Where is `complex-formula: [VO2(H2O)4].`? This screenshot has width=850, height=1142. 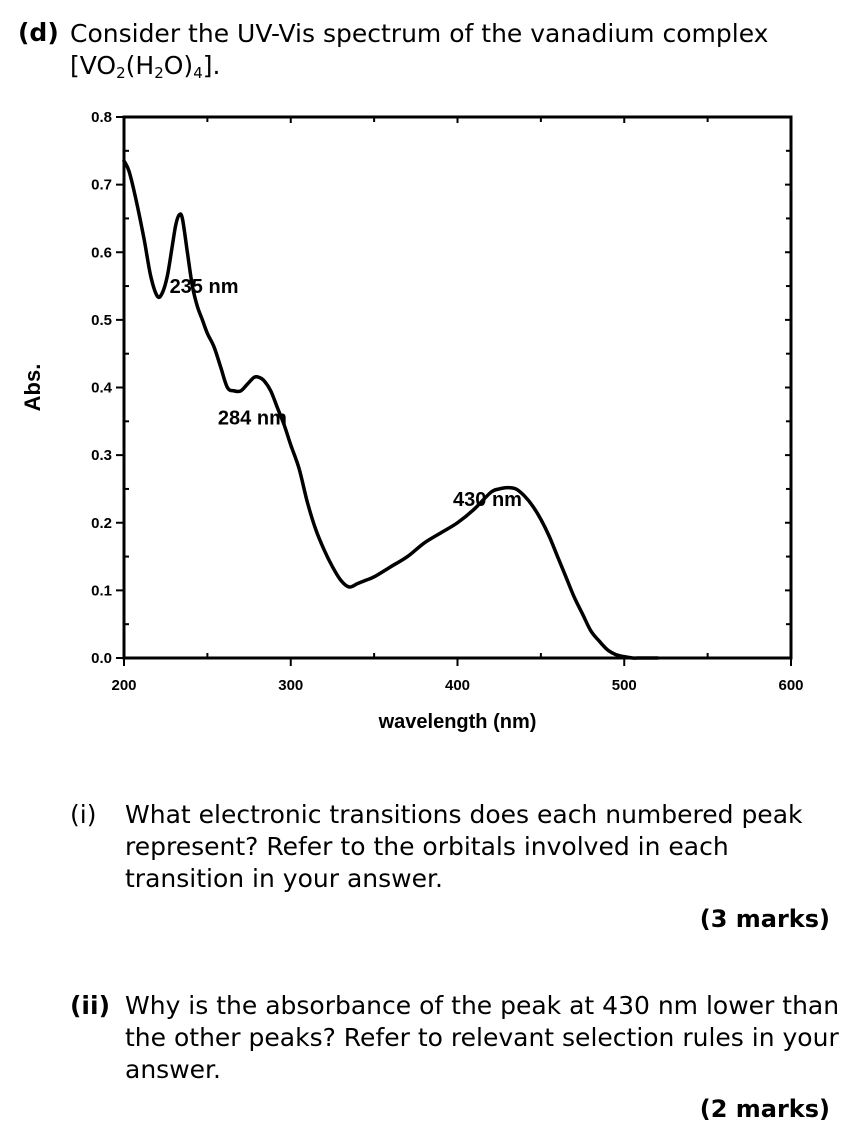
complex-formula: [VO2(H2O)4]. is located at coordinates (145, 66).